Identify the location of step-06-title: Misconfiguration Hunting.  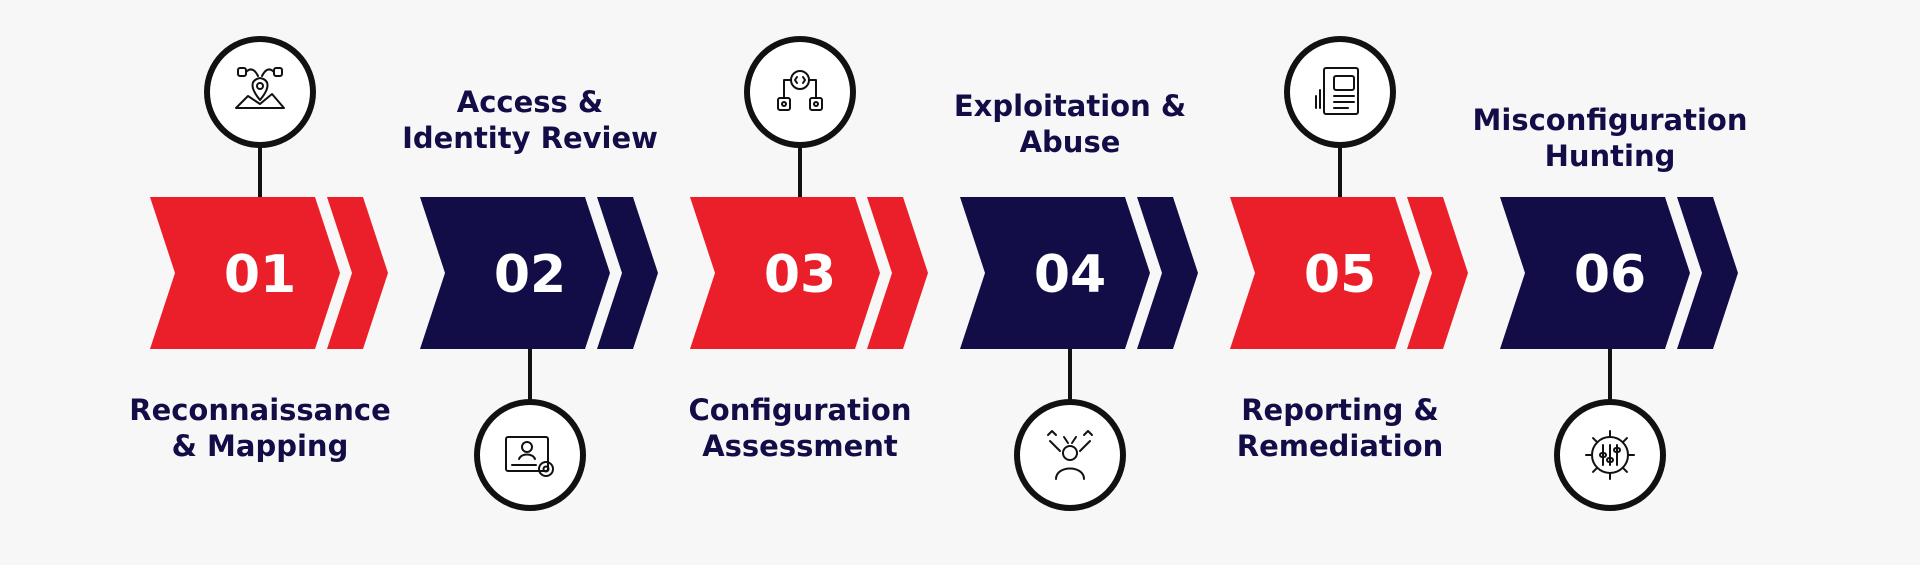
(1610, 138).